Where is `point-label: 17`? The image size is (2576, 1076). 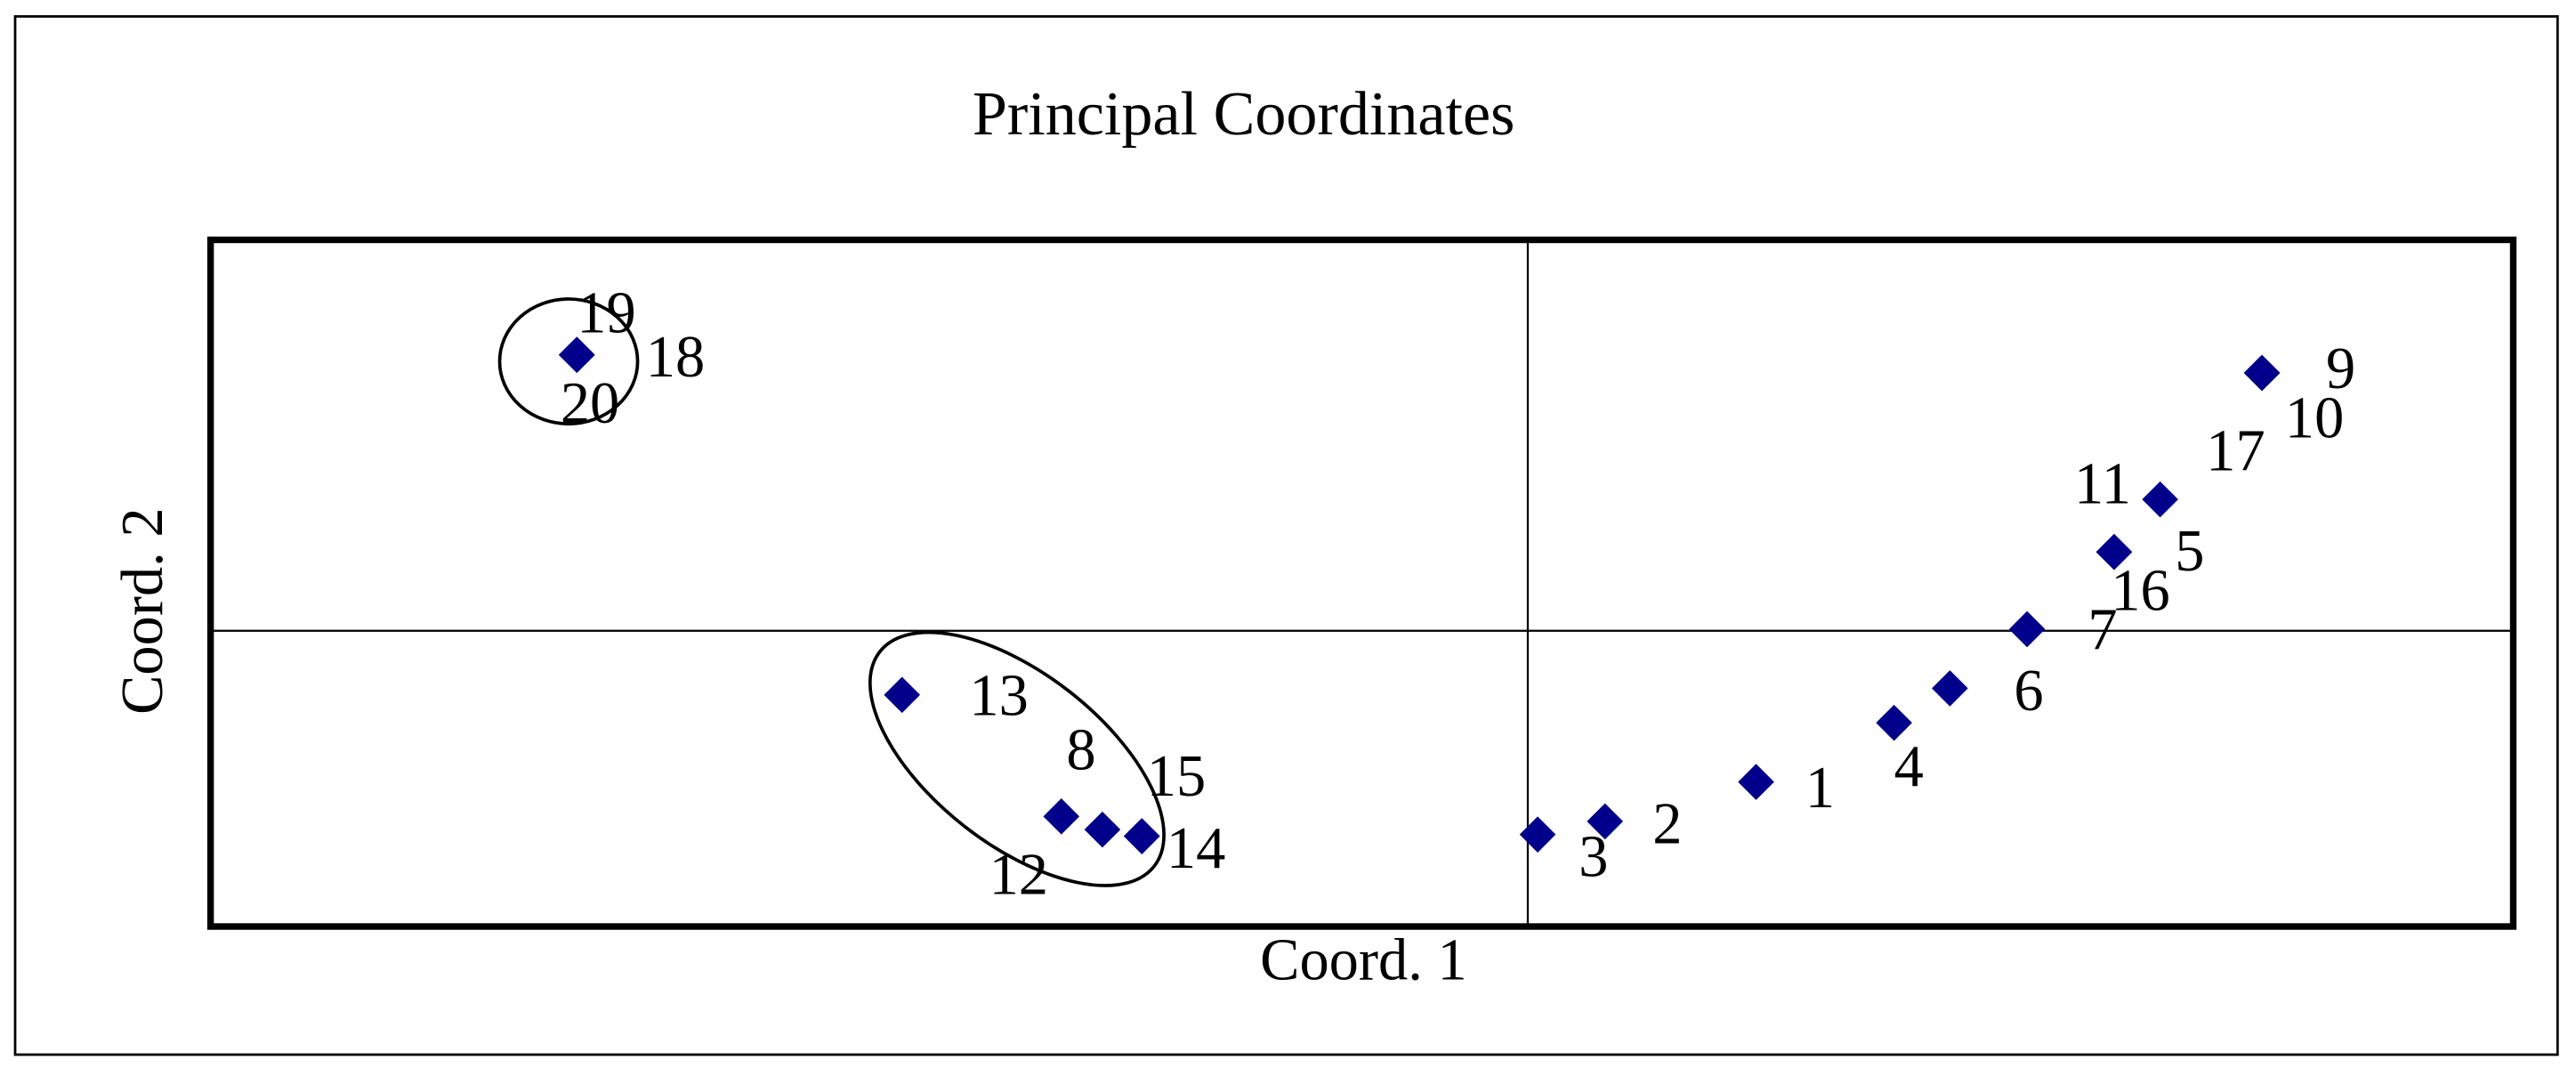
point-label: 17 is located at coordinates (2235, 450).